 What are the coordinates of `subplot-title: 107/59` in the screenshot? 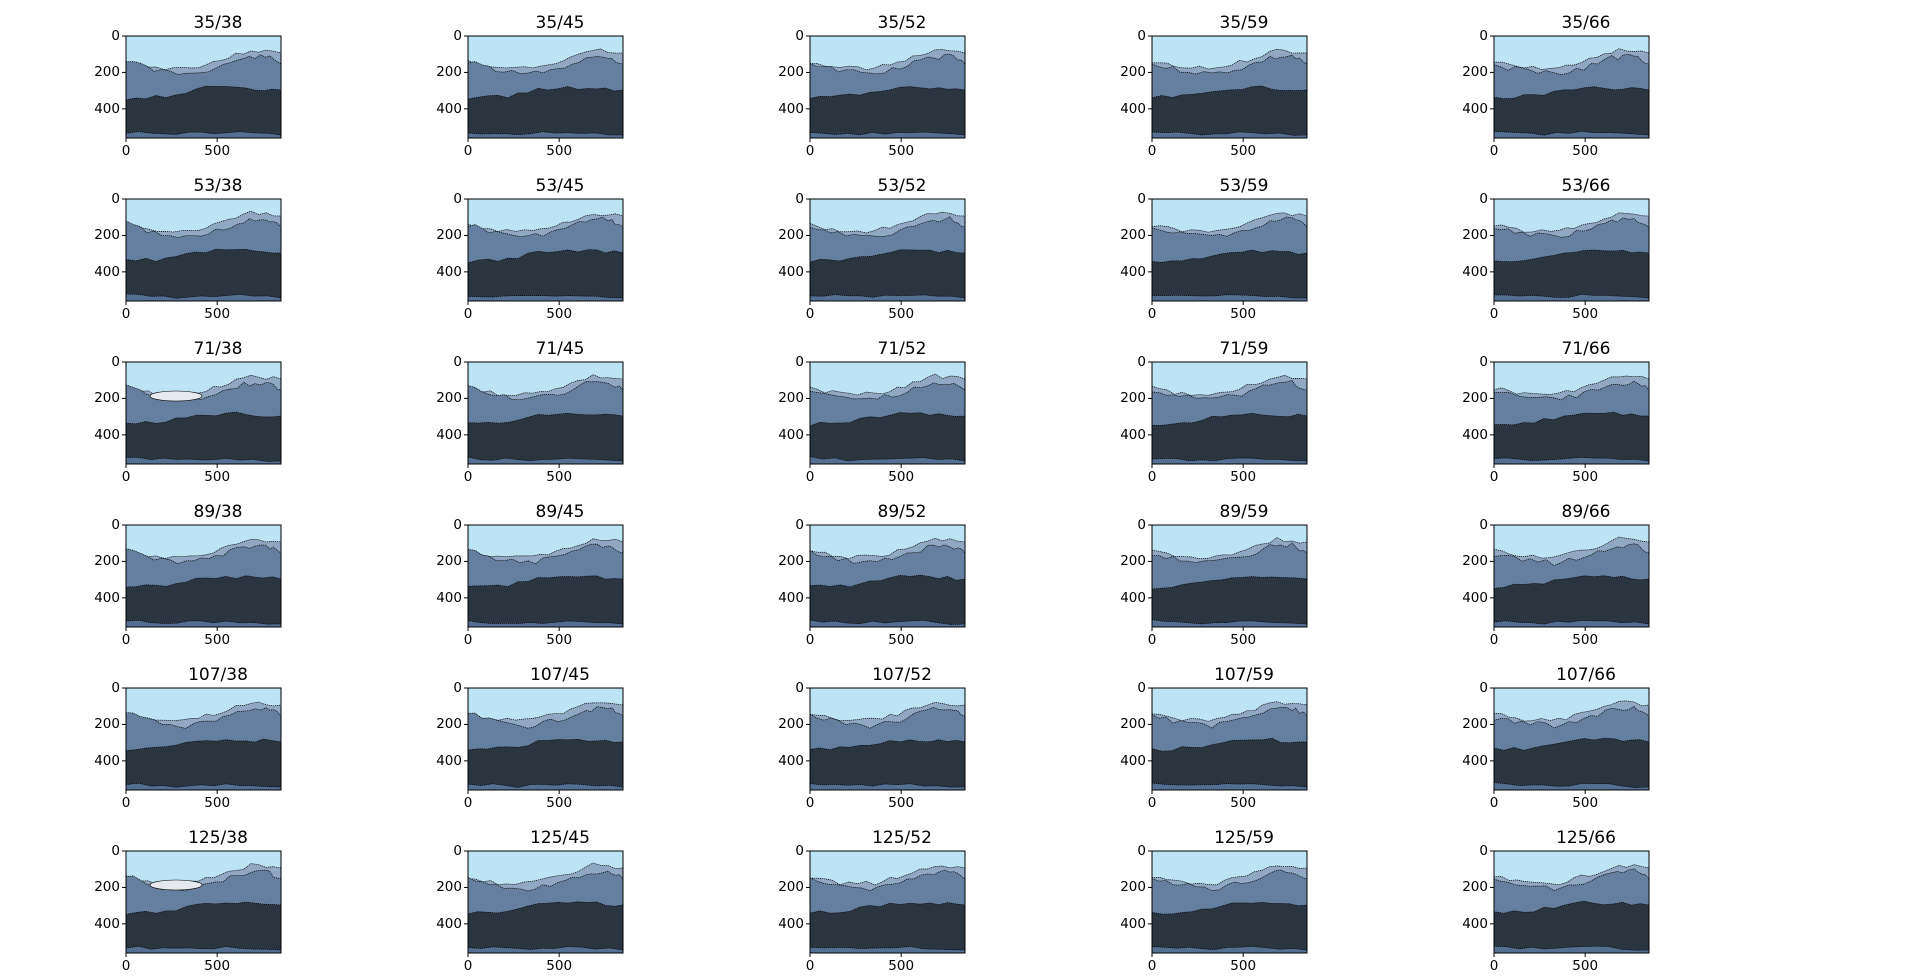 It's located at (1244, 675).